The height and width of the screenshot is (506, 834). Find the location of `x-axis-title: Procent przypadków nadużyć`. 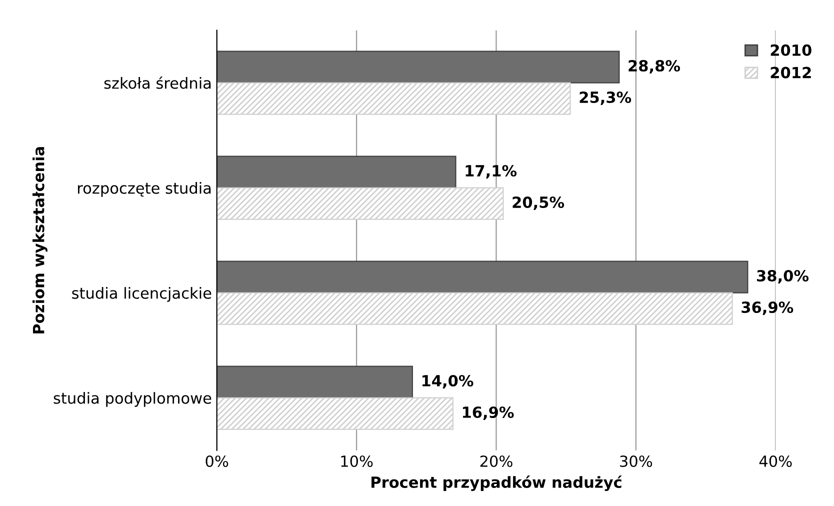

x-axis-title: Procent przypadków nadużyć is located at coordinates (497, 484).